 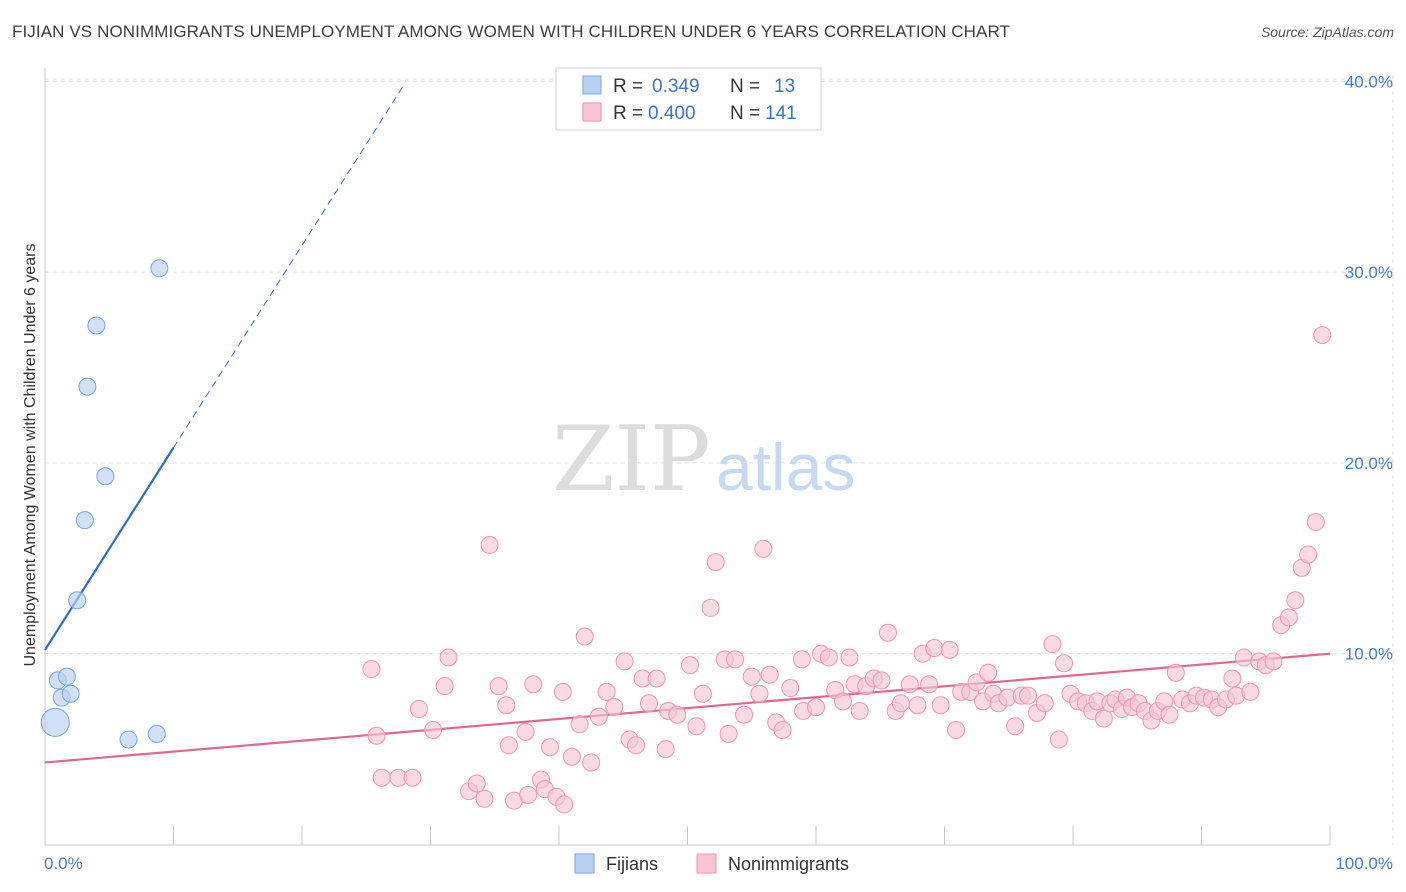 What do you see at coordinates (788, 864) in the screenshot?
I see `bottom-legend-label-nonimmigrants: Nonimmigrants` at bounding box center [788, 864].